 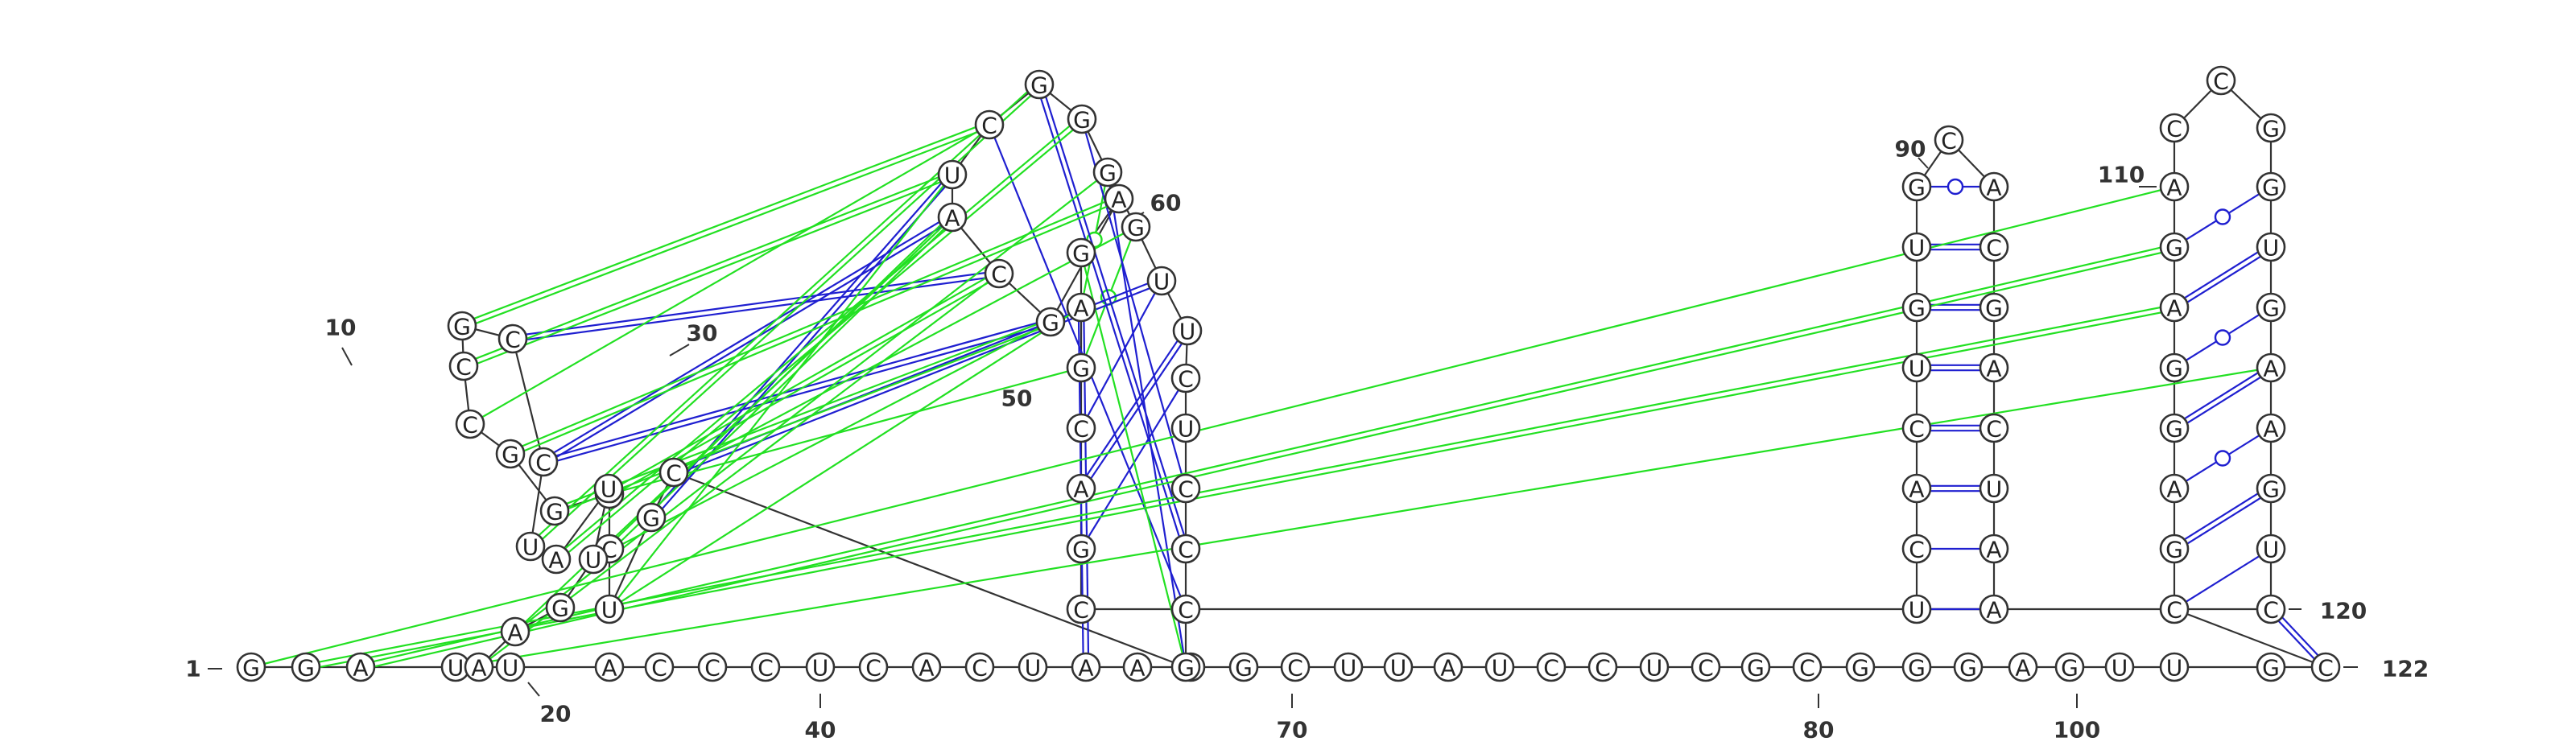 What do you see at coordinates (556, 714) in the screenshot?
I see `position-number-label: 20` at bounding box center [556, 714].